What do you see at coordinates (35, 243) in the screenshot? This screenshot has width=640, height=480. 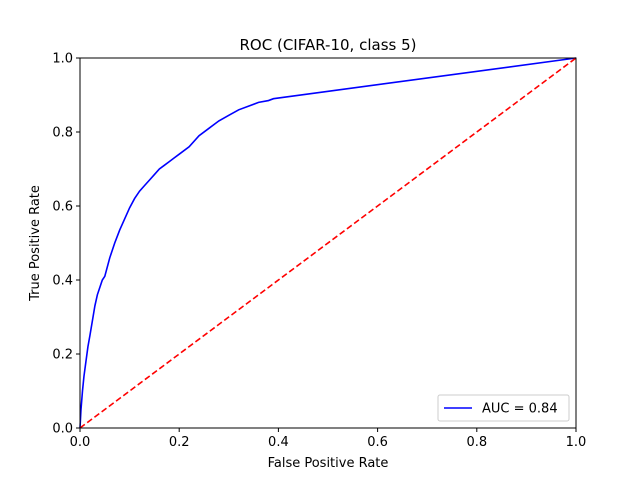 I see `y-axis-label: True Positive Rate` at bounding box center [35, 243].